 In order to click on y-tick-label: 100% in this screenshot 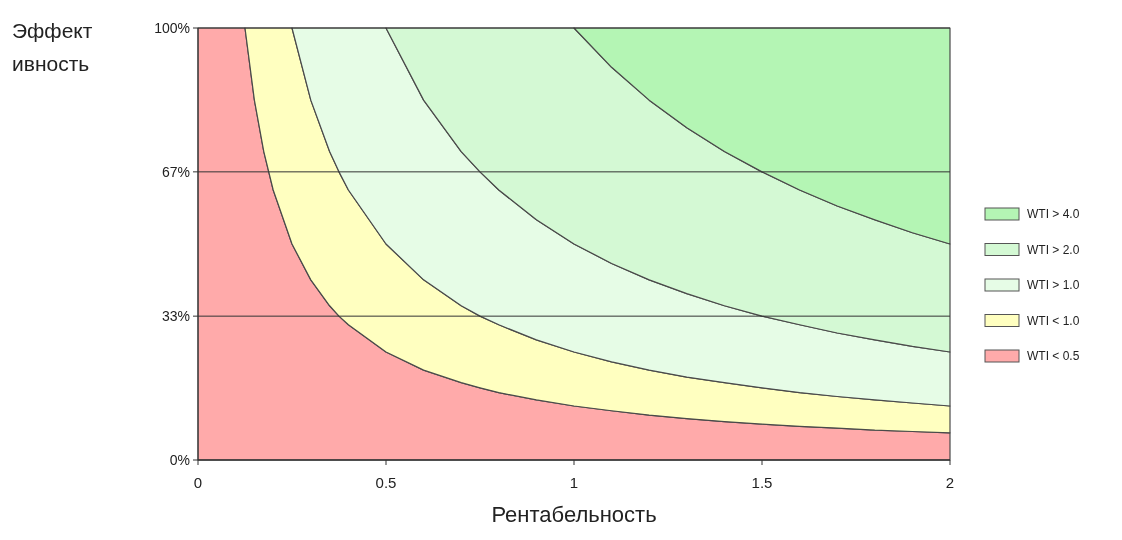, I will do `click(172, 27)`.